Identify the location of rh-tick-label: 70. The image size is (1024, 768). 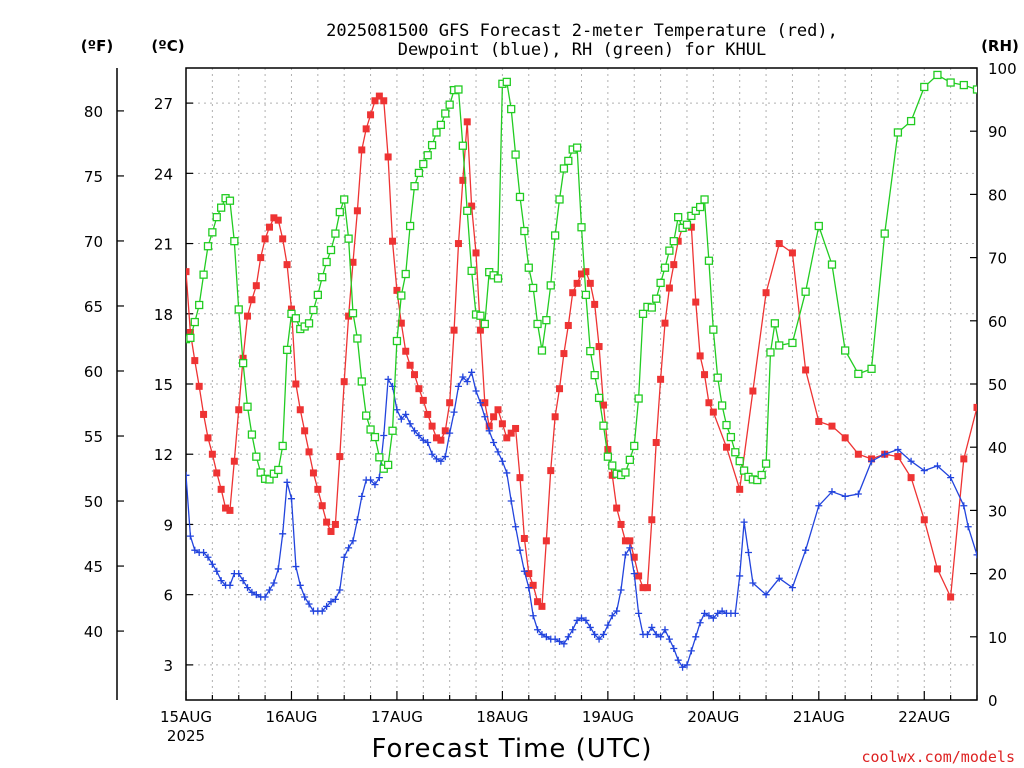
(997, 259).